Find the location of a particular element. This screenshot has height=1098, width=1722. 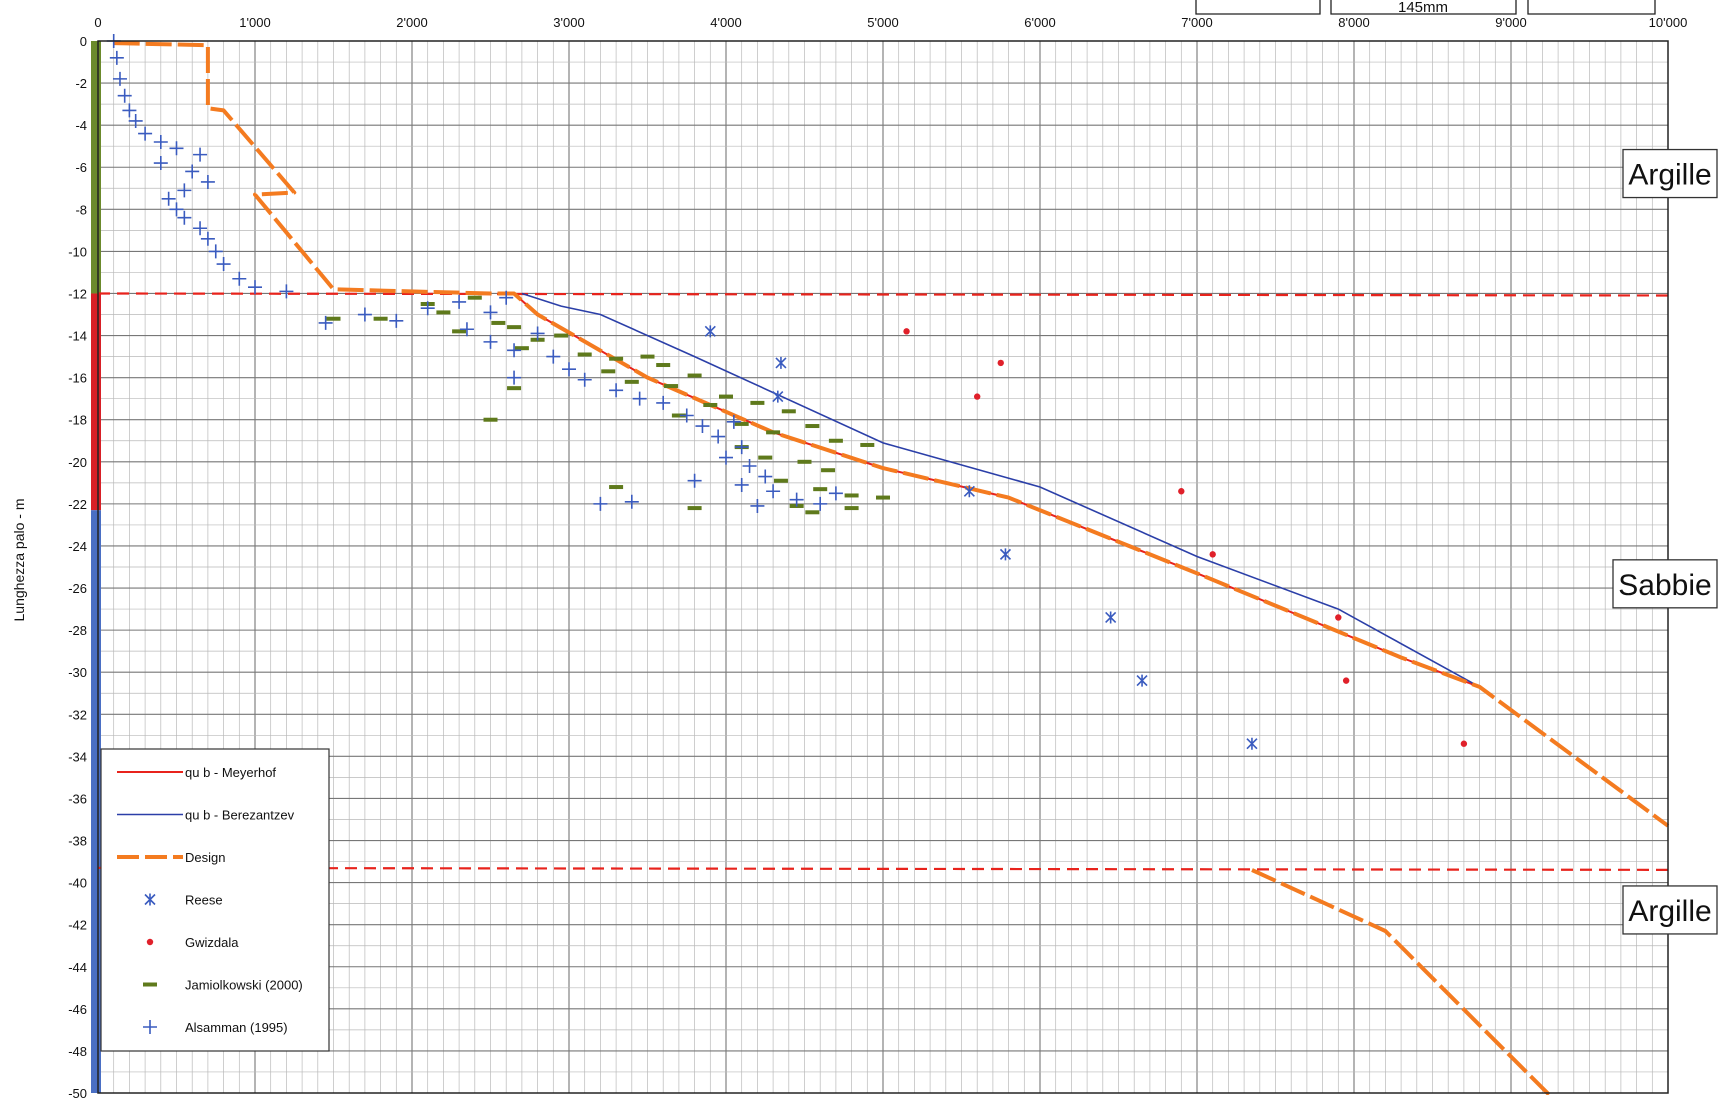

y-tick-label: -4 is located at coordinates (81, 125).